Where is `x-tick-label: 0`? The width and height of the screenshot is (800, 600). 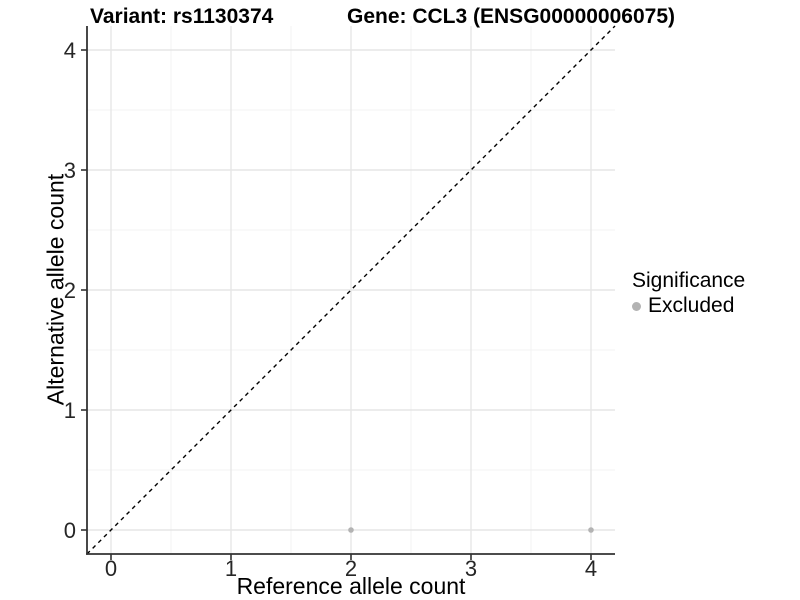
x-tick-label: 0 is located at coordinates (111, 568).